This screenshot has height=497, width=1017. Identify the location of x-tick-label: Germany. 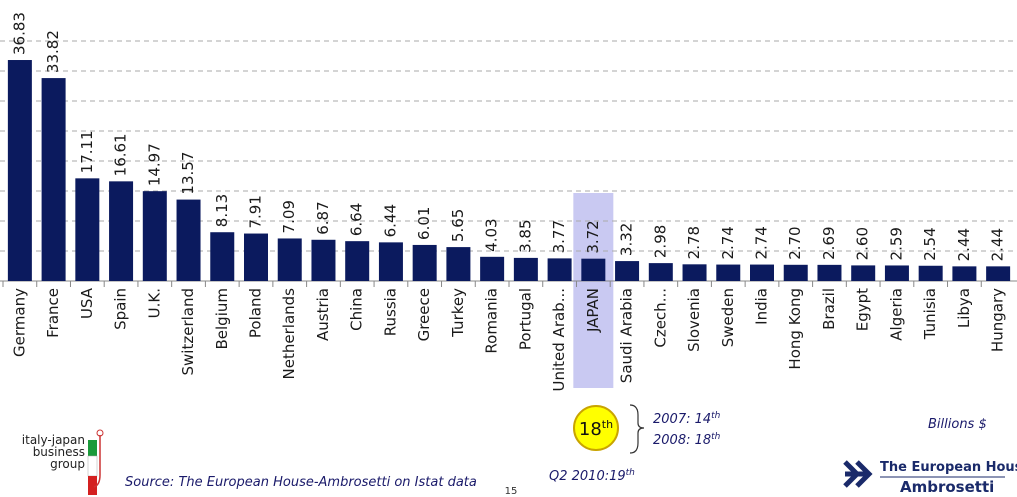
(19, 322).